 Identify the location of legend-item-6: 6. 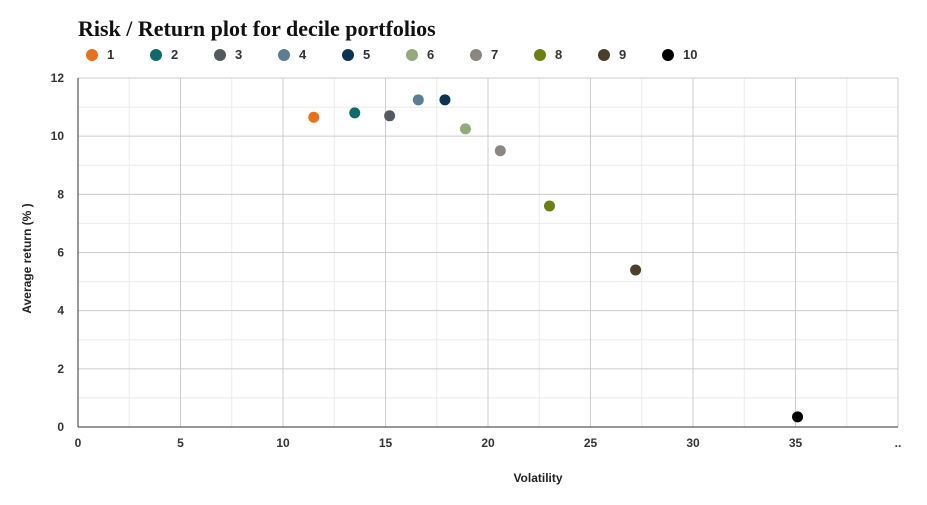
(420, 54).